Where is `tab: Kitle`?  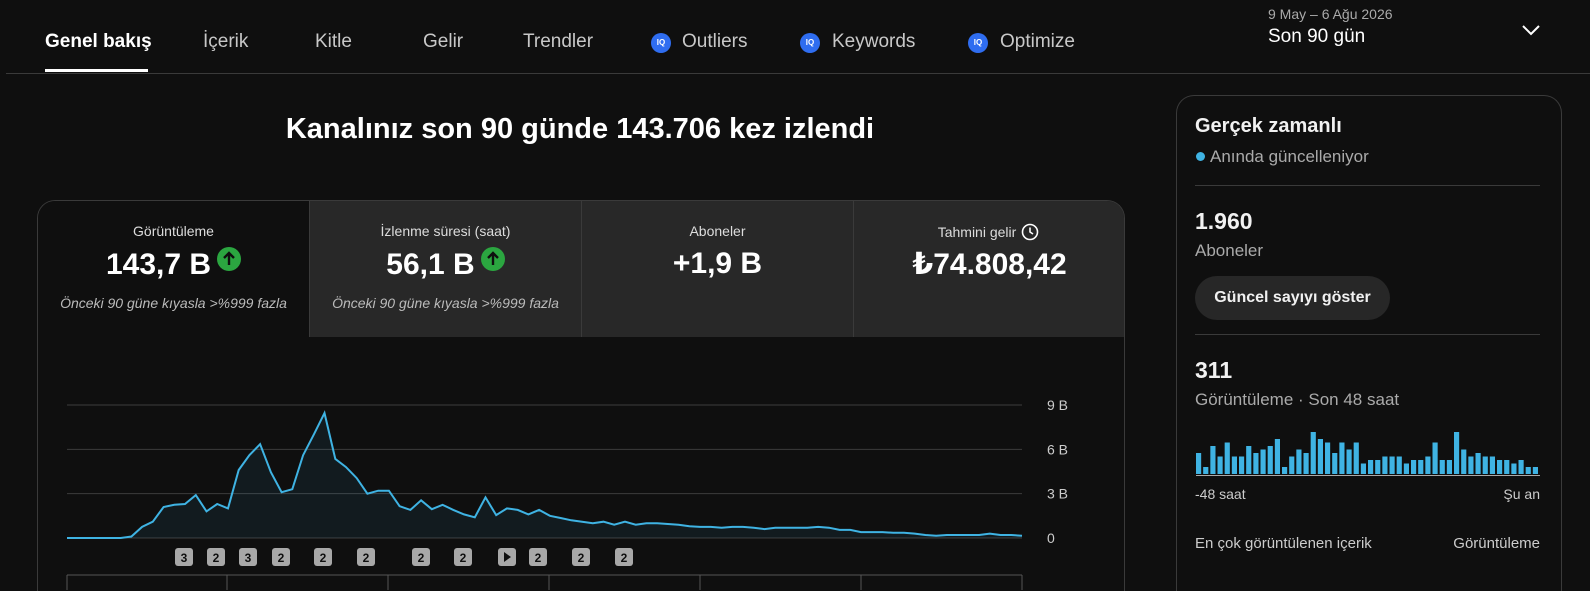
tab: Kitle is located at coordinates (333, 41).